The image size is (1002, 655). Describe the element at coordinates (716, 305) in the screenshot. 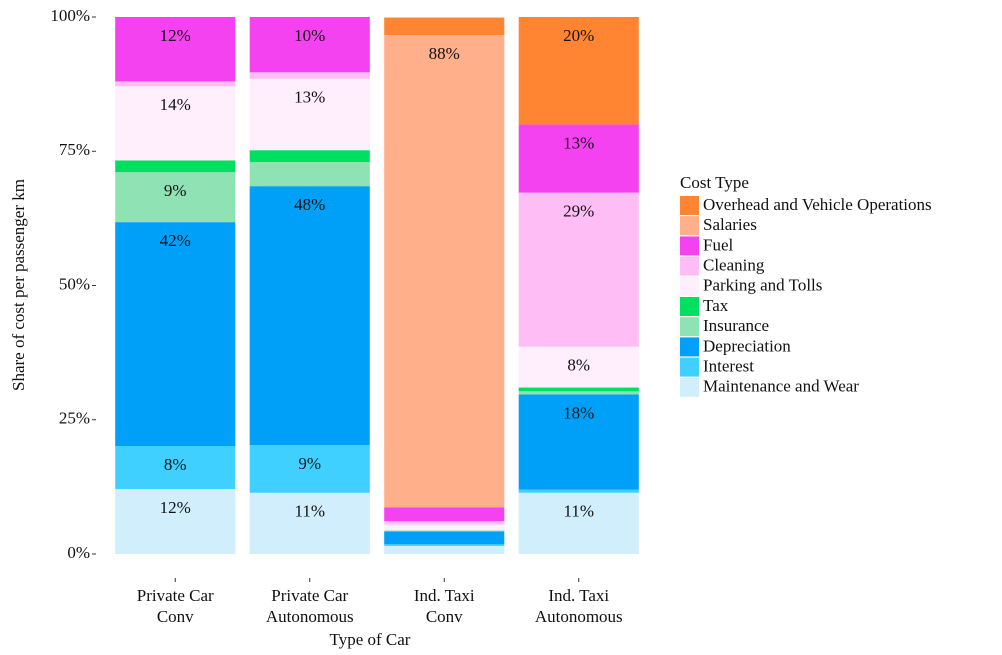

I see `legend-label: Tax` at that location.